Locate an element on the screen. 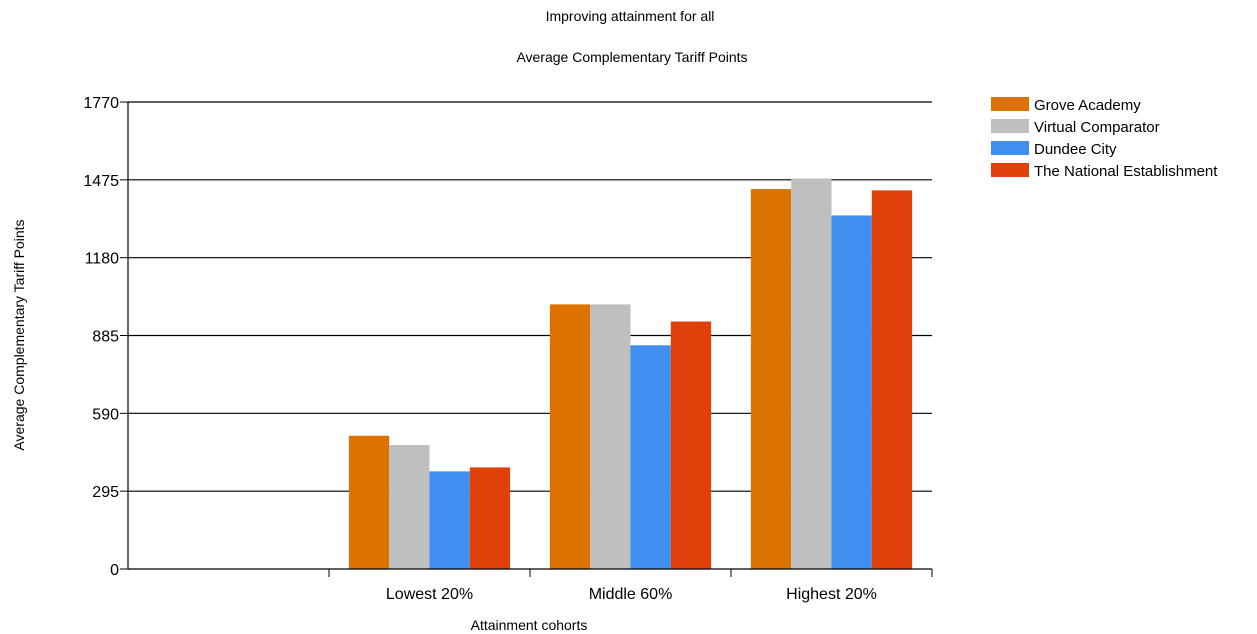  legend-label: Dundee City is located at coordinates (1075, 149).